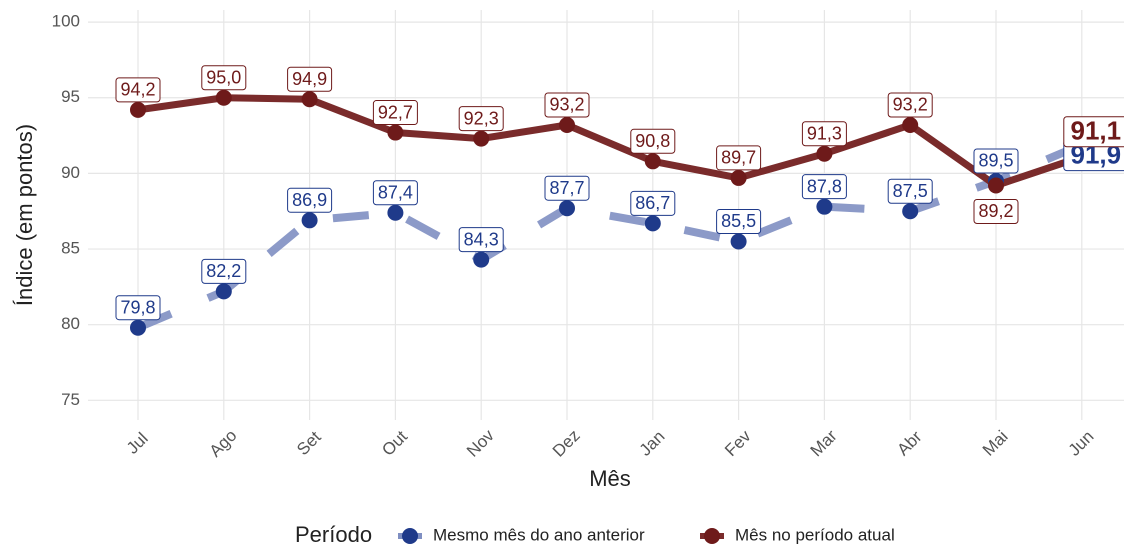 The image size is (1124, 545). I want to click on data-label: 94,9, so click(309, 79).